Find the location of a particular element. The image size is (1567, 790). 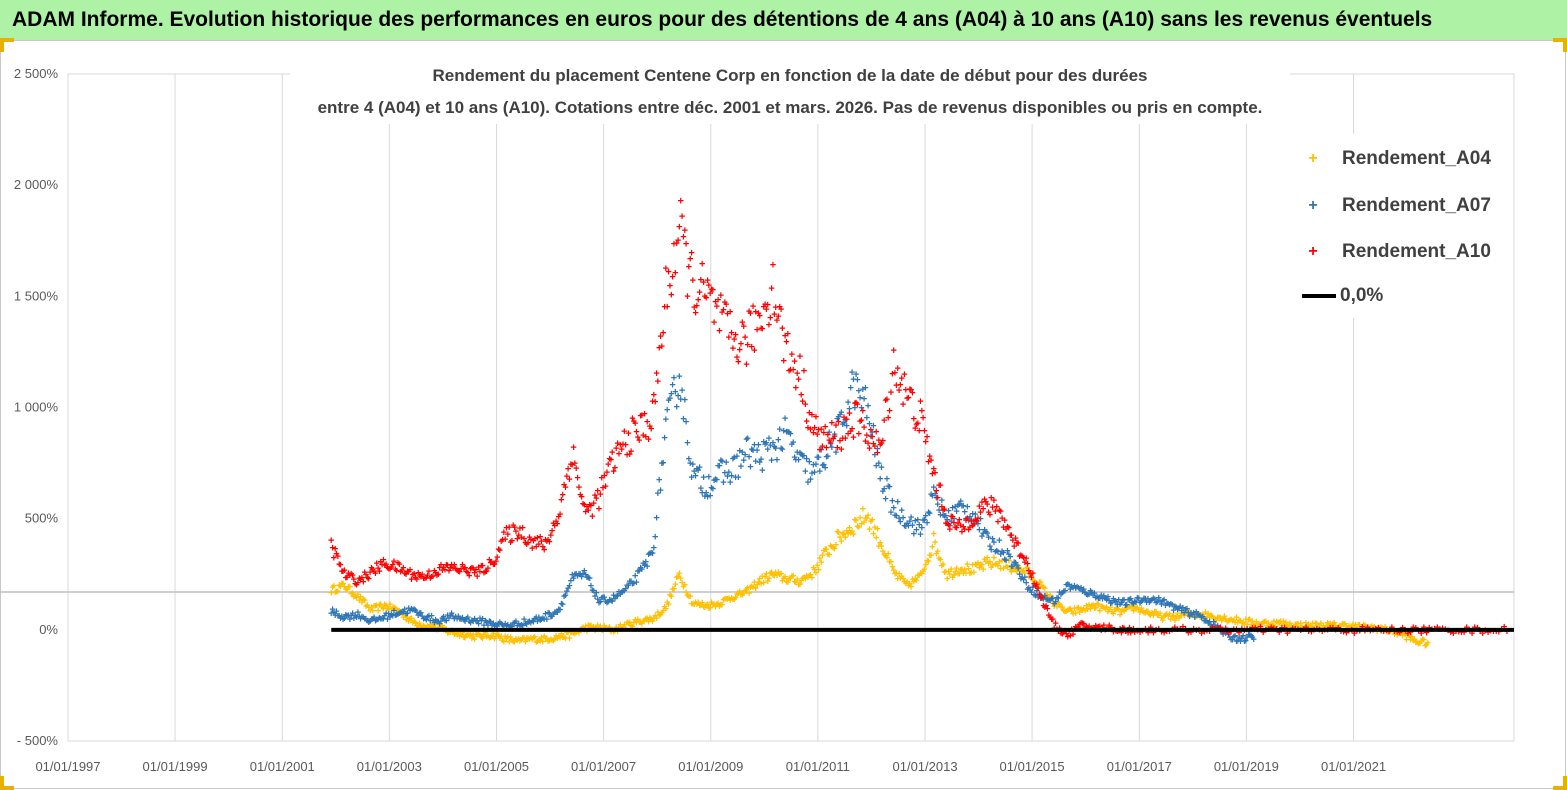

x-tick-label: 01/01/2001 is located at coordinates (282, 766).